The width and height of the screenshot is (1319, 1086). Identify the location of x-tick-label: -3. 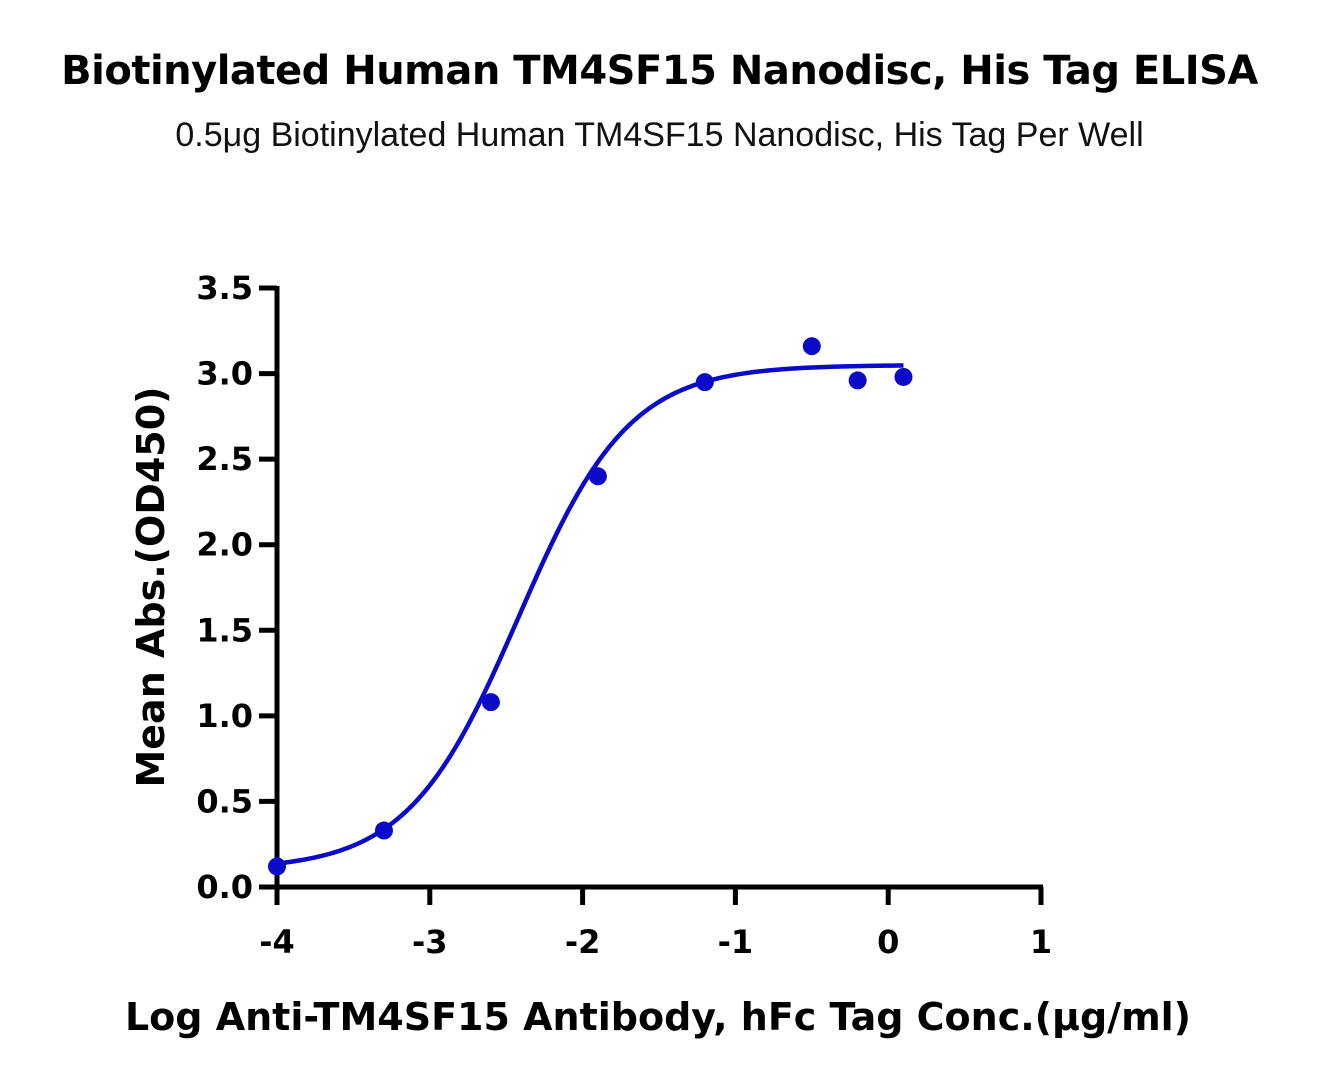
(430, 942).